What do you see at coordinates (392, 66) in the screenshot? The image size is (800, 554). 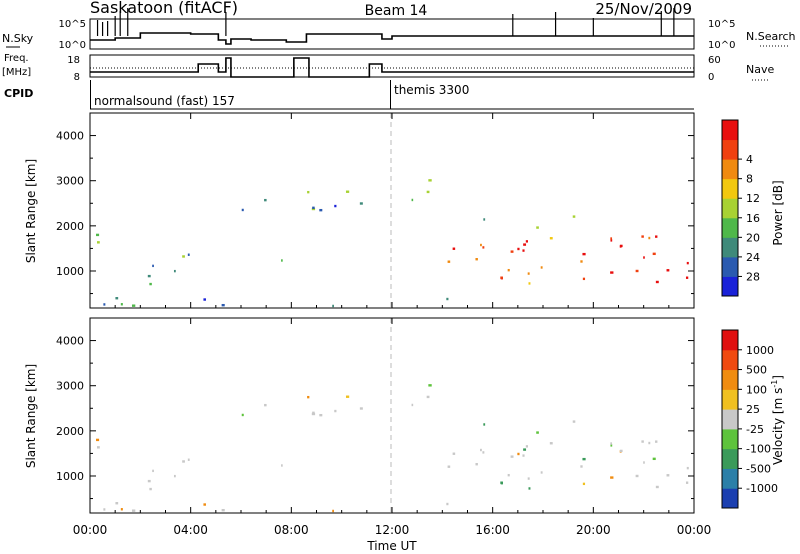 I see `freq-strip-frame` at bounding box center [392, 66].